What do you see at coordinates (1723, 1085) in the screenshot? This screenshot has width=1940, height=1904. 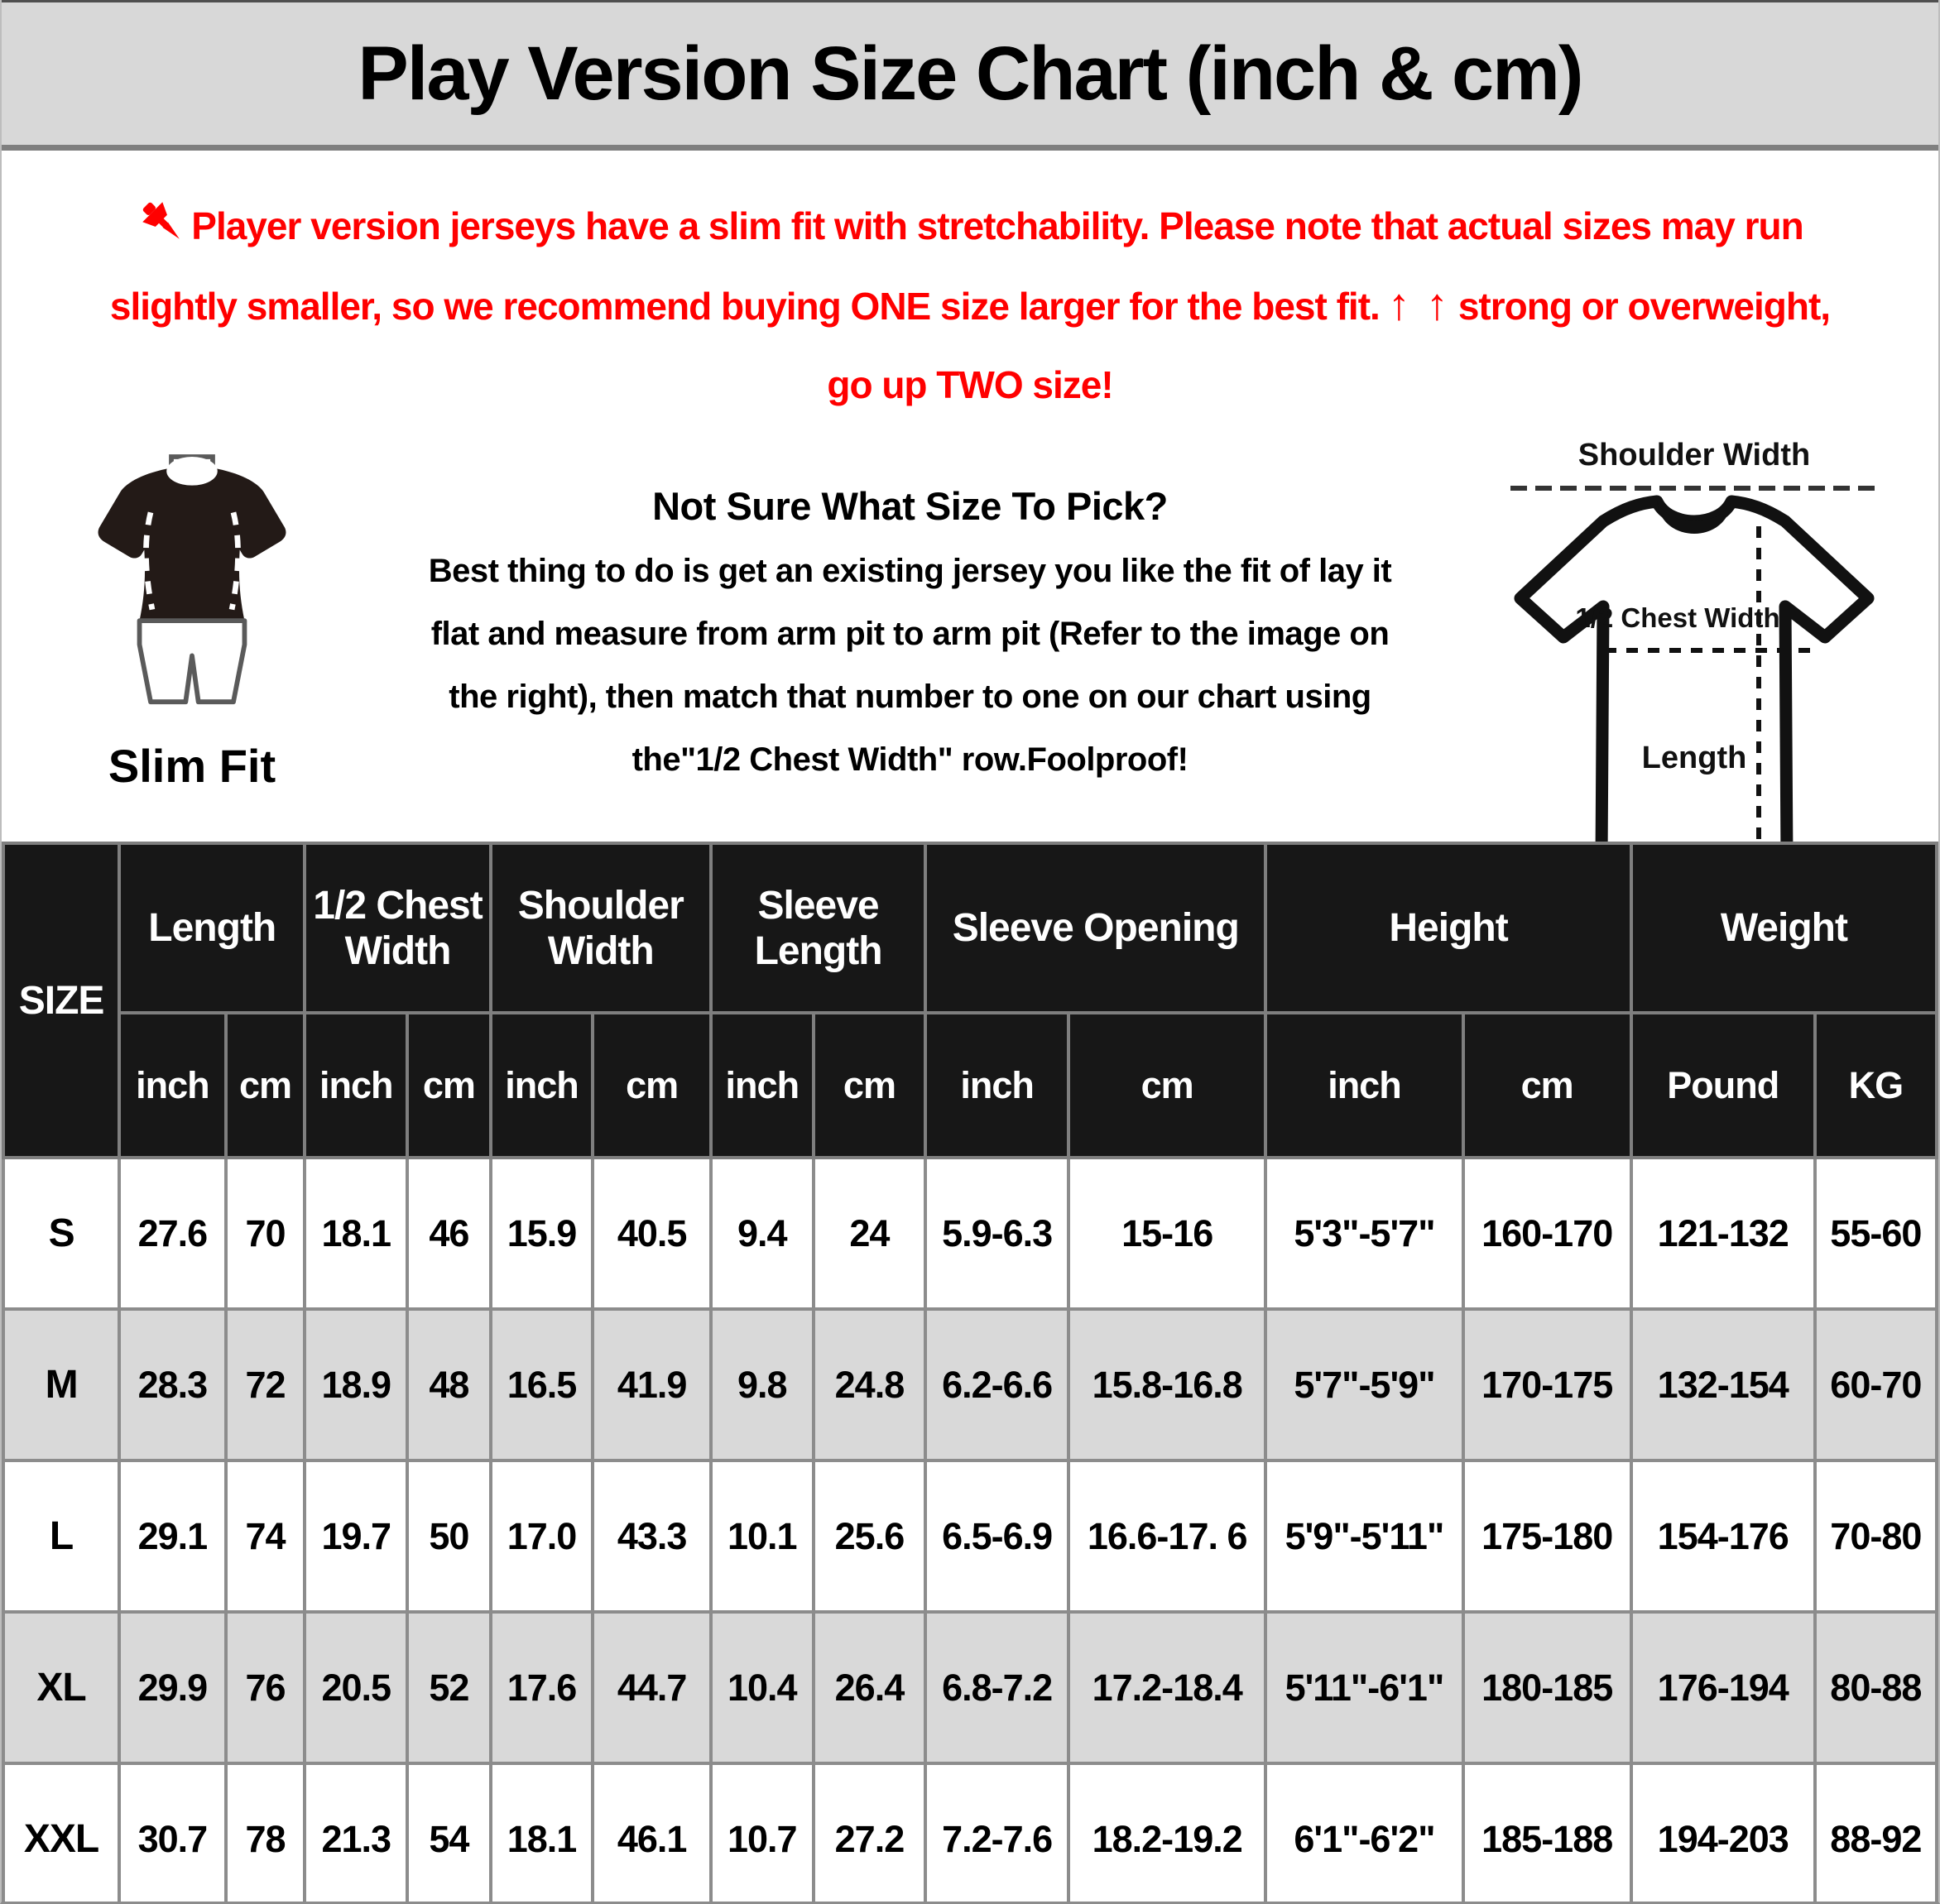 I see `unit-header: Pound` at bounding box center [1723, 1085].